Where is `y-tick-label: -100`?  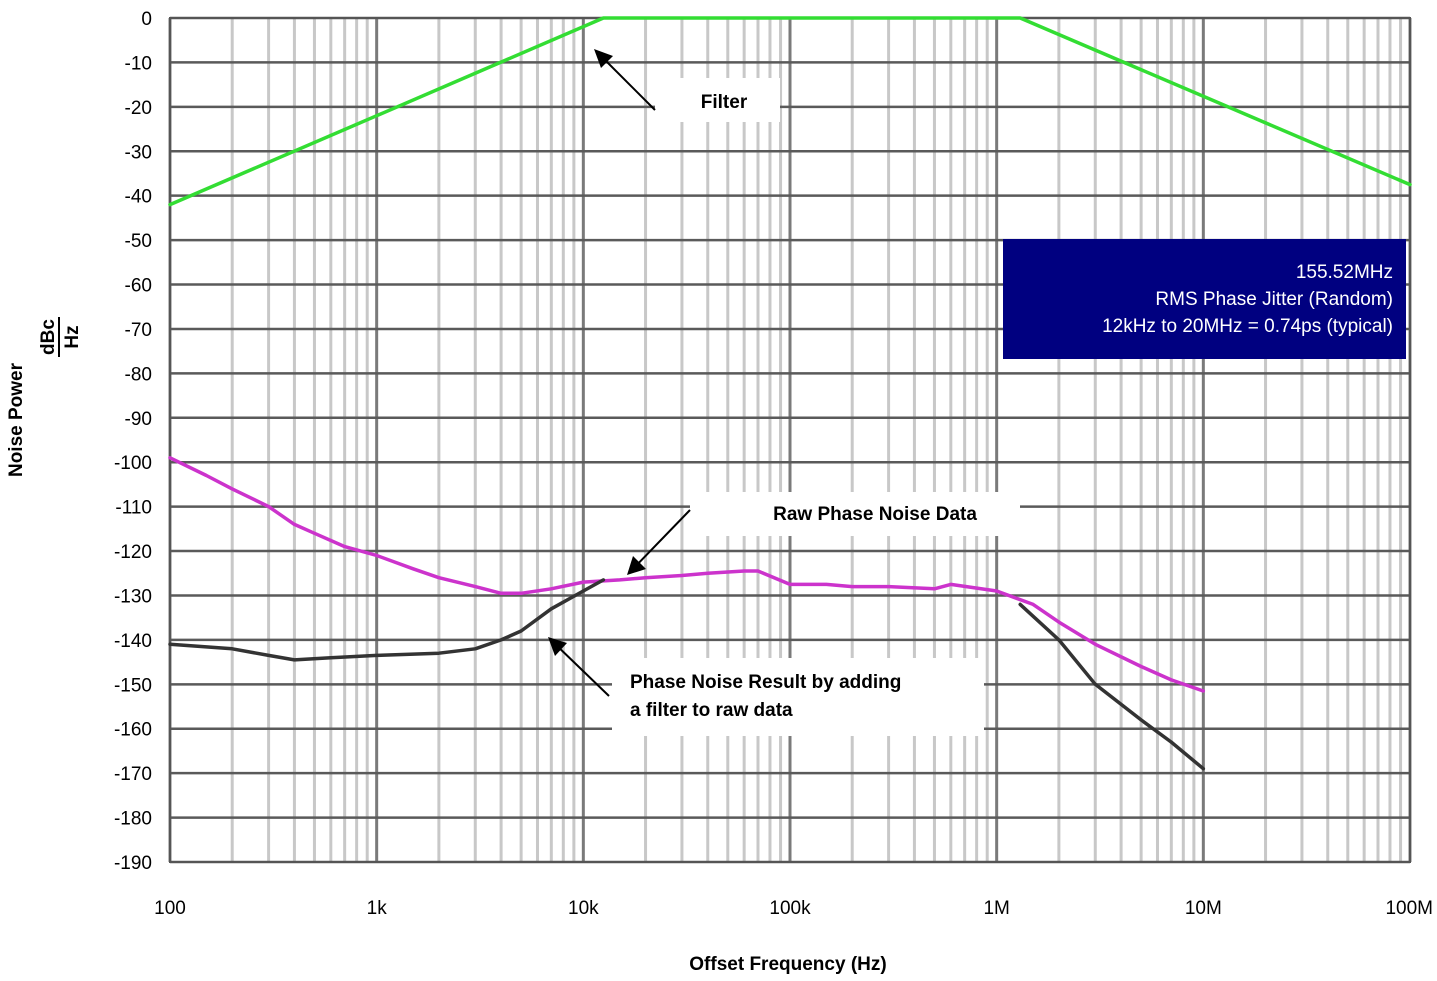
y-tick-label: -100 is located at coordinates (133, 463).